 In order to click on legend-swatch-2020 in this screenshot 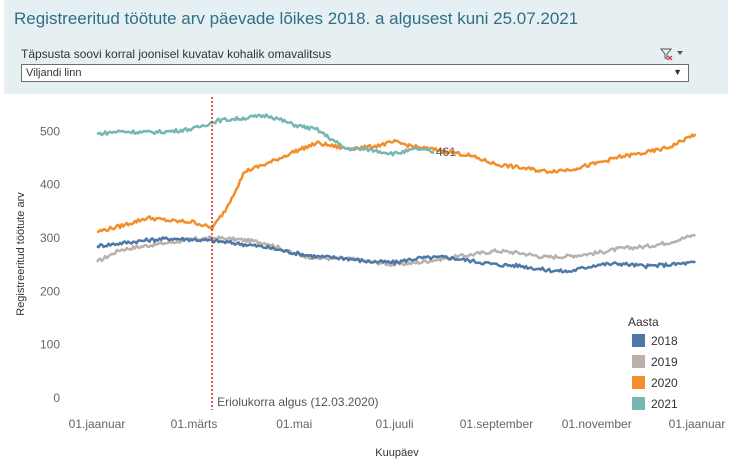, I will do `click(638, 382)`.